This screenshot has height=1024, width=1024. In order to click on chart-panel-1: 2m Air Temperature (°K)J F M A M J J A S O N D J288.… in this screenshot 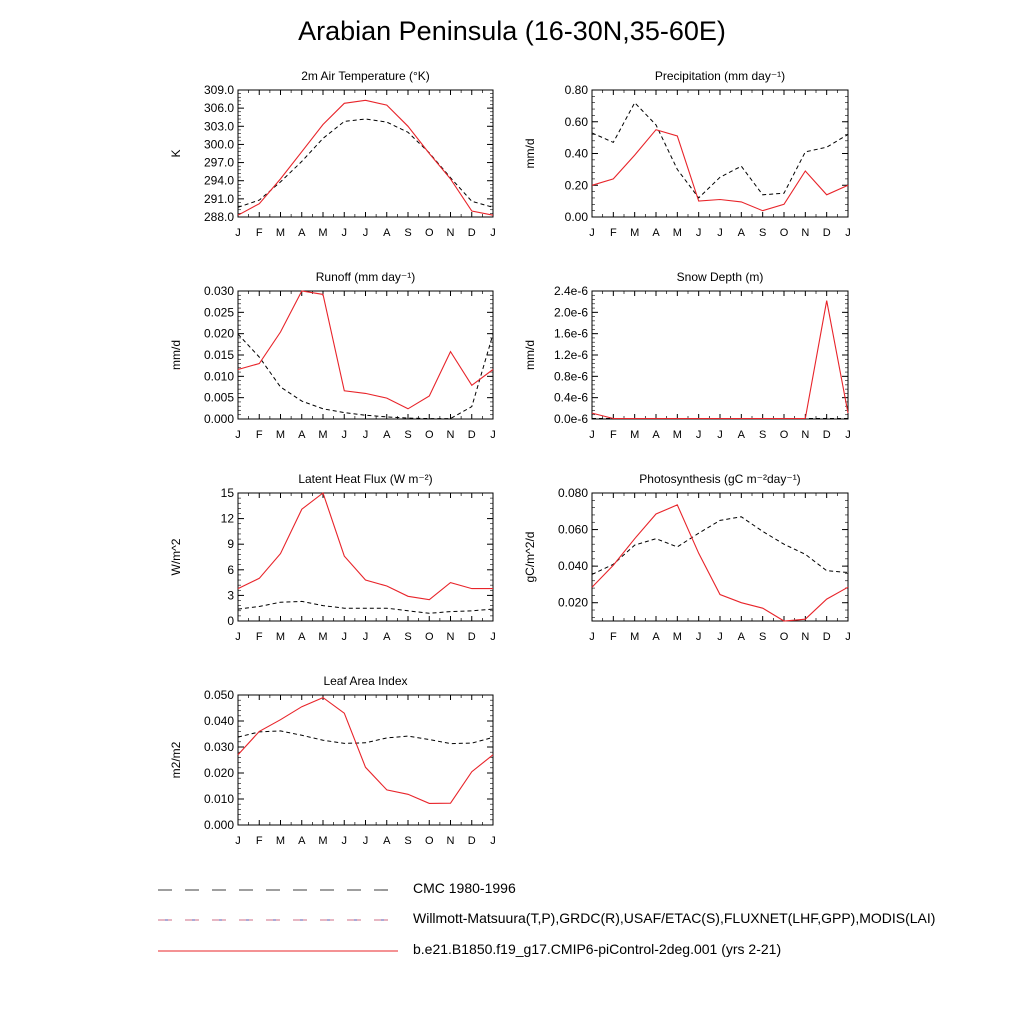, I will do `click(332, 154)`.